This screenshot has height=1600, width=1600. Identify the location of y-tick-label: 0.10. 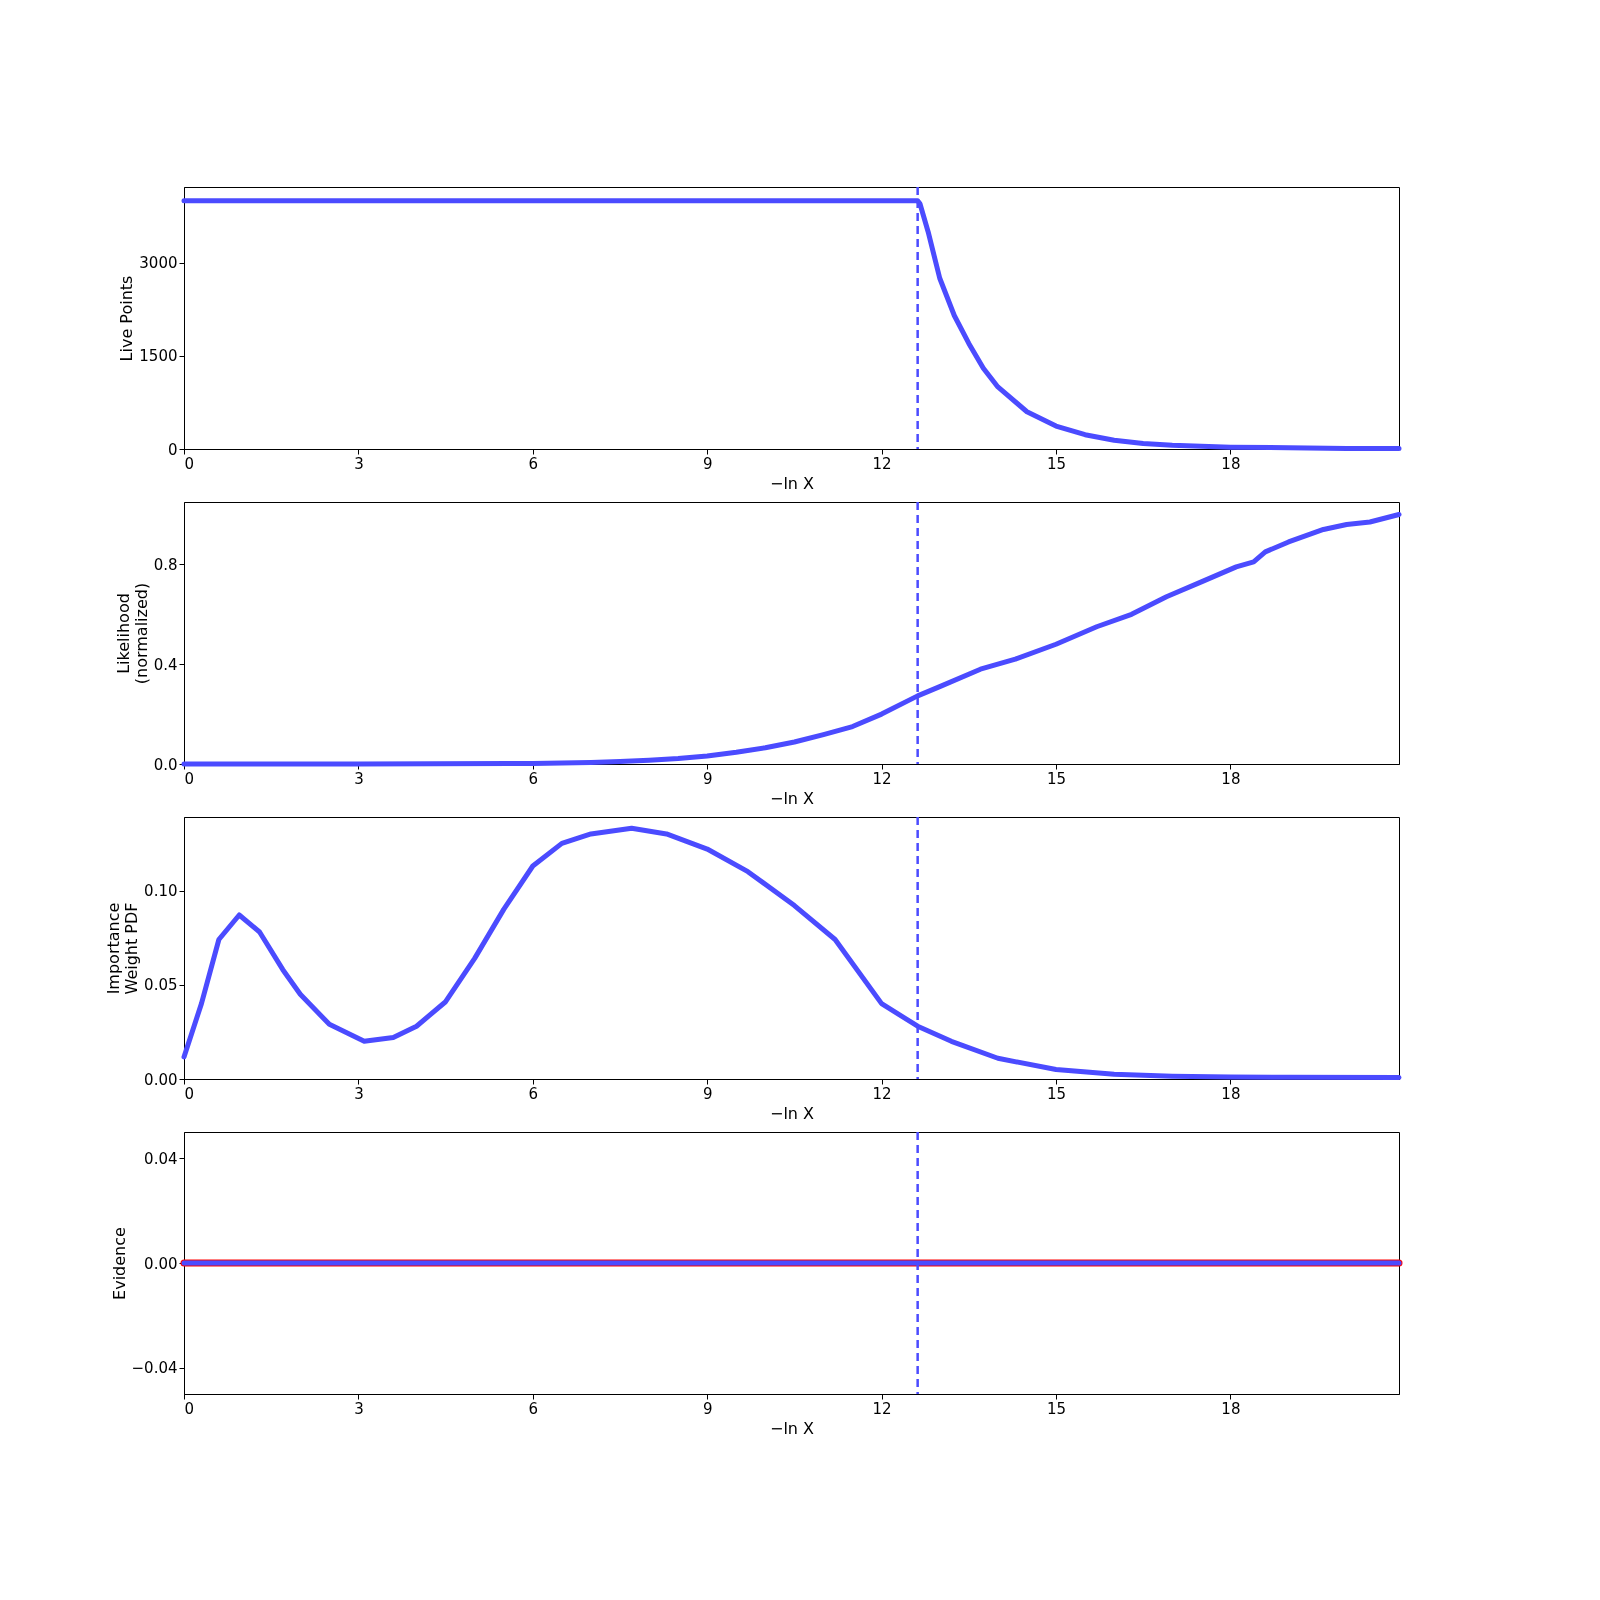
(161, 891).